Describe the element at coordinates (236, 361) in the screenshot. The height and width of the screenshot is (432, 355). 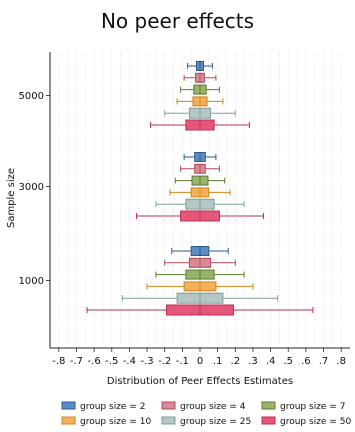
I see `x-tick-label: .2` at that location.